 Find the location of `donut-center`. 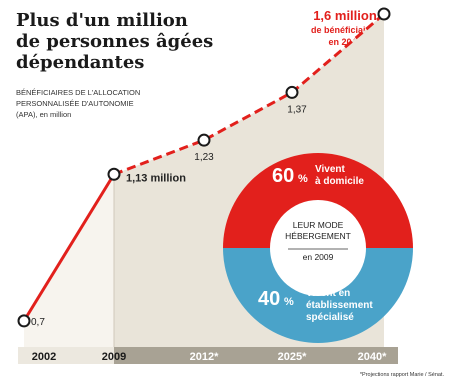

donut-center is located at coordinates (318, 248).